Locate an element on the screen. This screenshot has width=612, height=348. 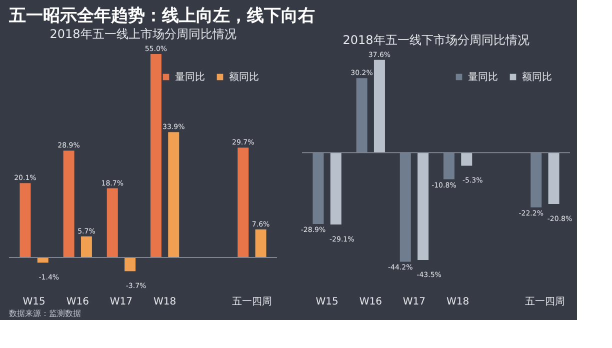
chart-title: 2018年五一线下市场分周同比情况 is located at coordinates (436, 39).